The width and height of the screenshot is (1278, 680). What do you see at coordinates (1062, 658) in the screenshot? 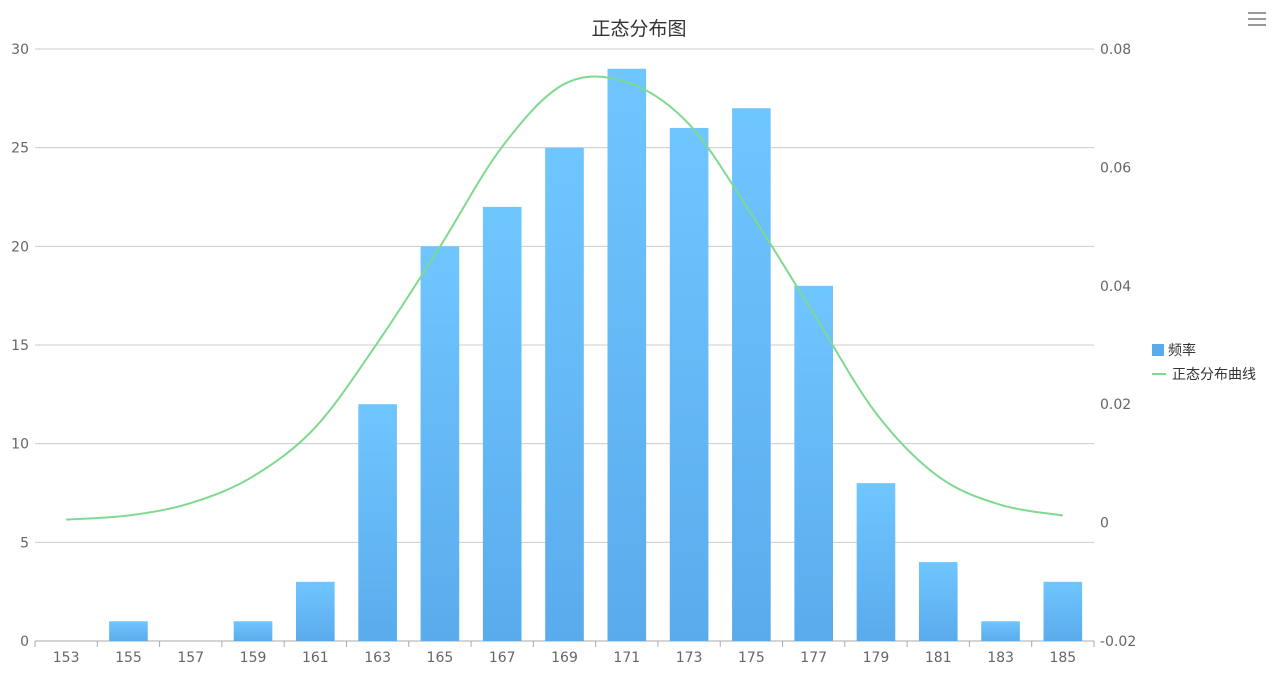
I see `x-tick-label: 185` at bounding box center [1062, 658].